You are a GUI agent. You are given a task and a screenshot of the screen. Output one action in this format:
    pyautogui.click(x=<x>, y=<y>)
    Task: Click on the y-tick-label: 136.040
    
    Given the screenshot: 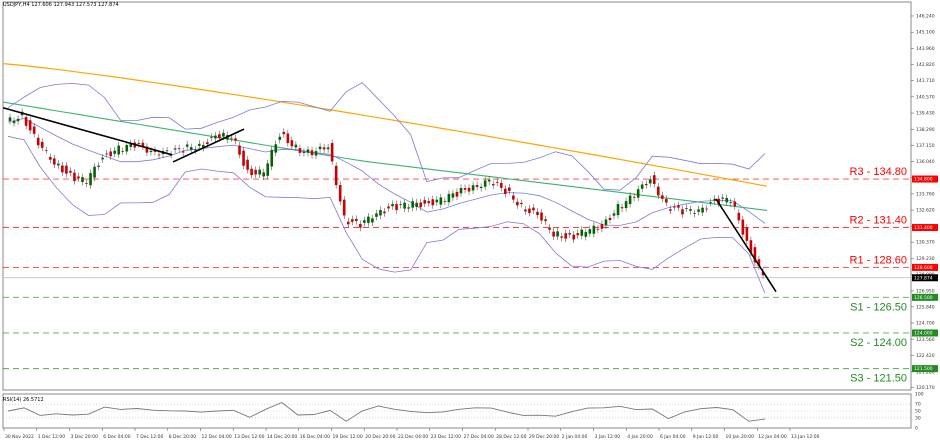 What is the action you would take?
    pyautogui.click(x=925, y=162)
    